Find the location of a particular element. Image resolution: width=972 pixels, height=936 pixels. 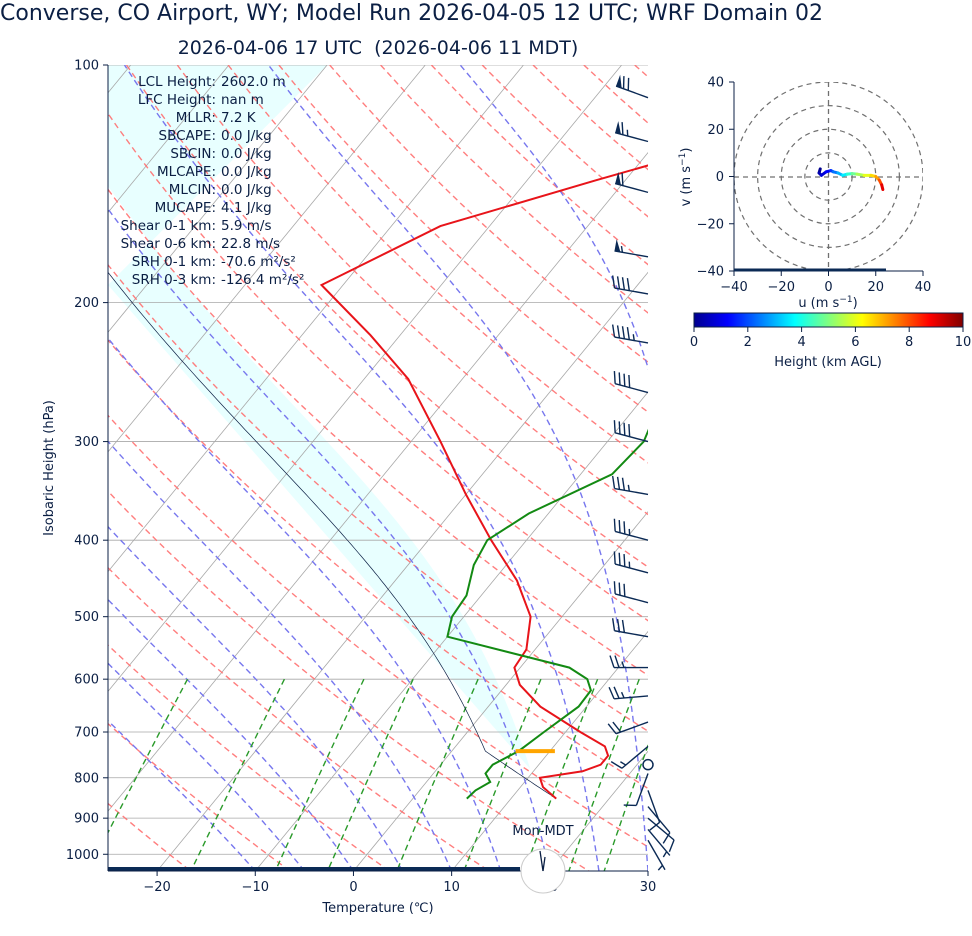

index-value: 7.2 K is located at coordinates (239, 118).